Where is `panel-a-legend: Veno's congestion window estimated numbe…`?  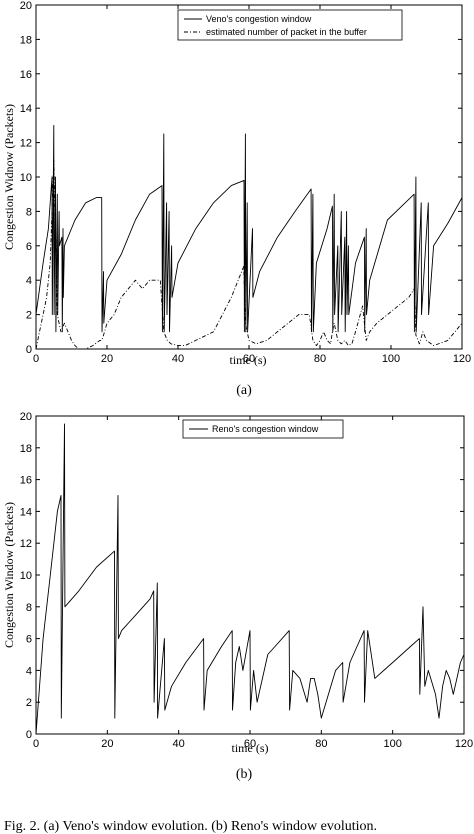 panel-a-legend: Veno's congestion window estimated numbe… is located at coordinates (290, 25).